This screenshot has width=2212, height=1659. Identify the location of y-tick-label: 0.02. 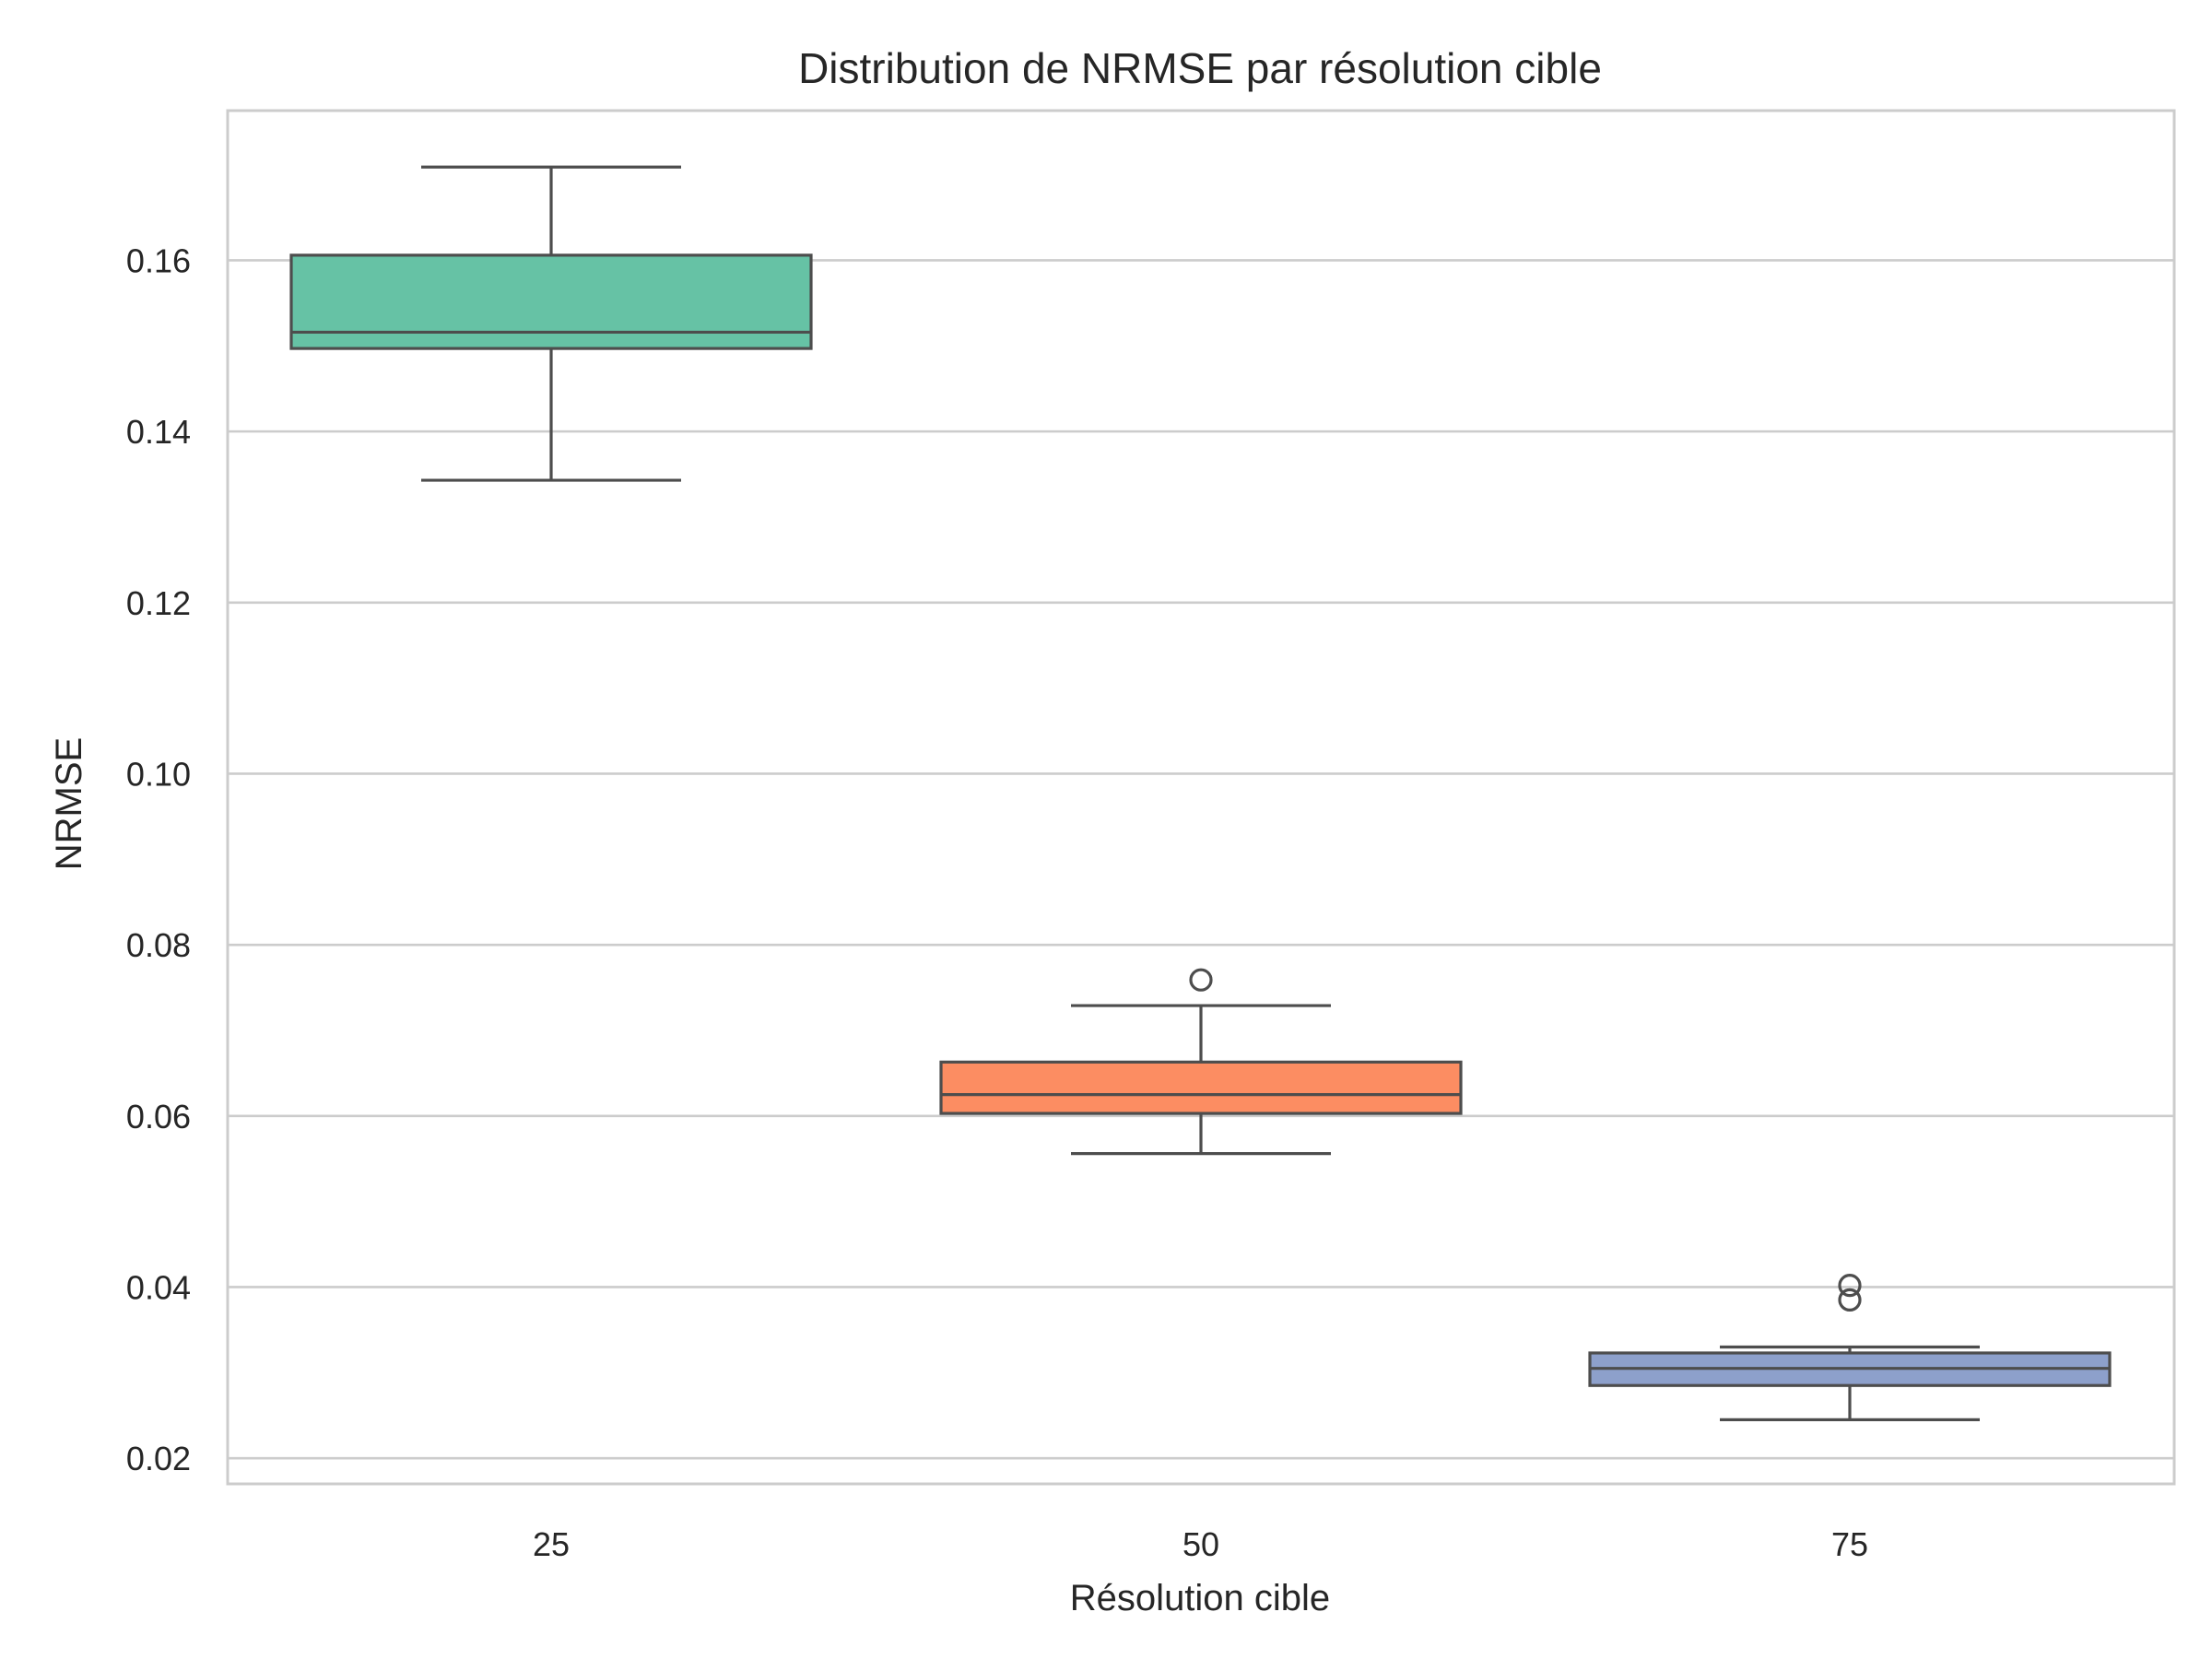
(158, 1458).